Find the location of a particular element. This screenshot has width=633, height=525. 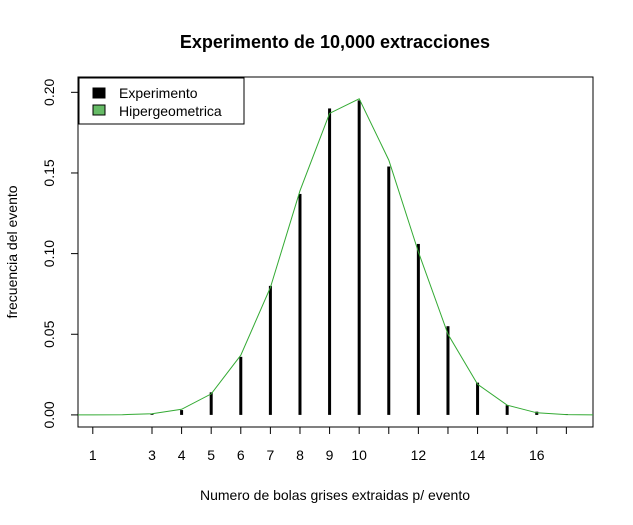

x-tick-label-9: 9 is located at coordinates (330, 455).